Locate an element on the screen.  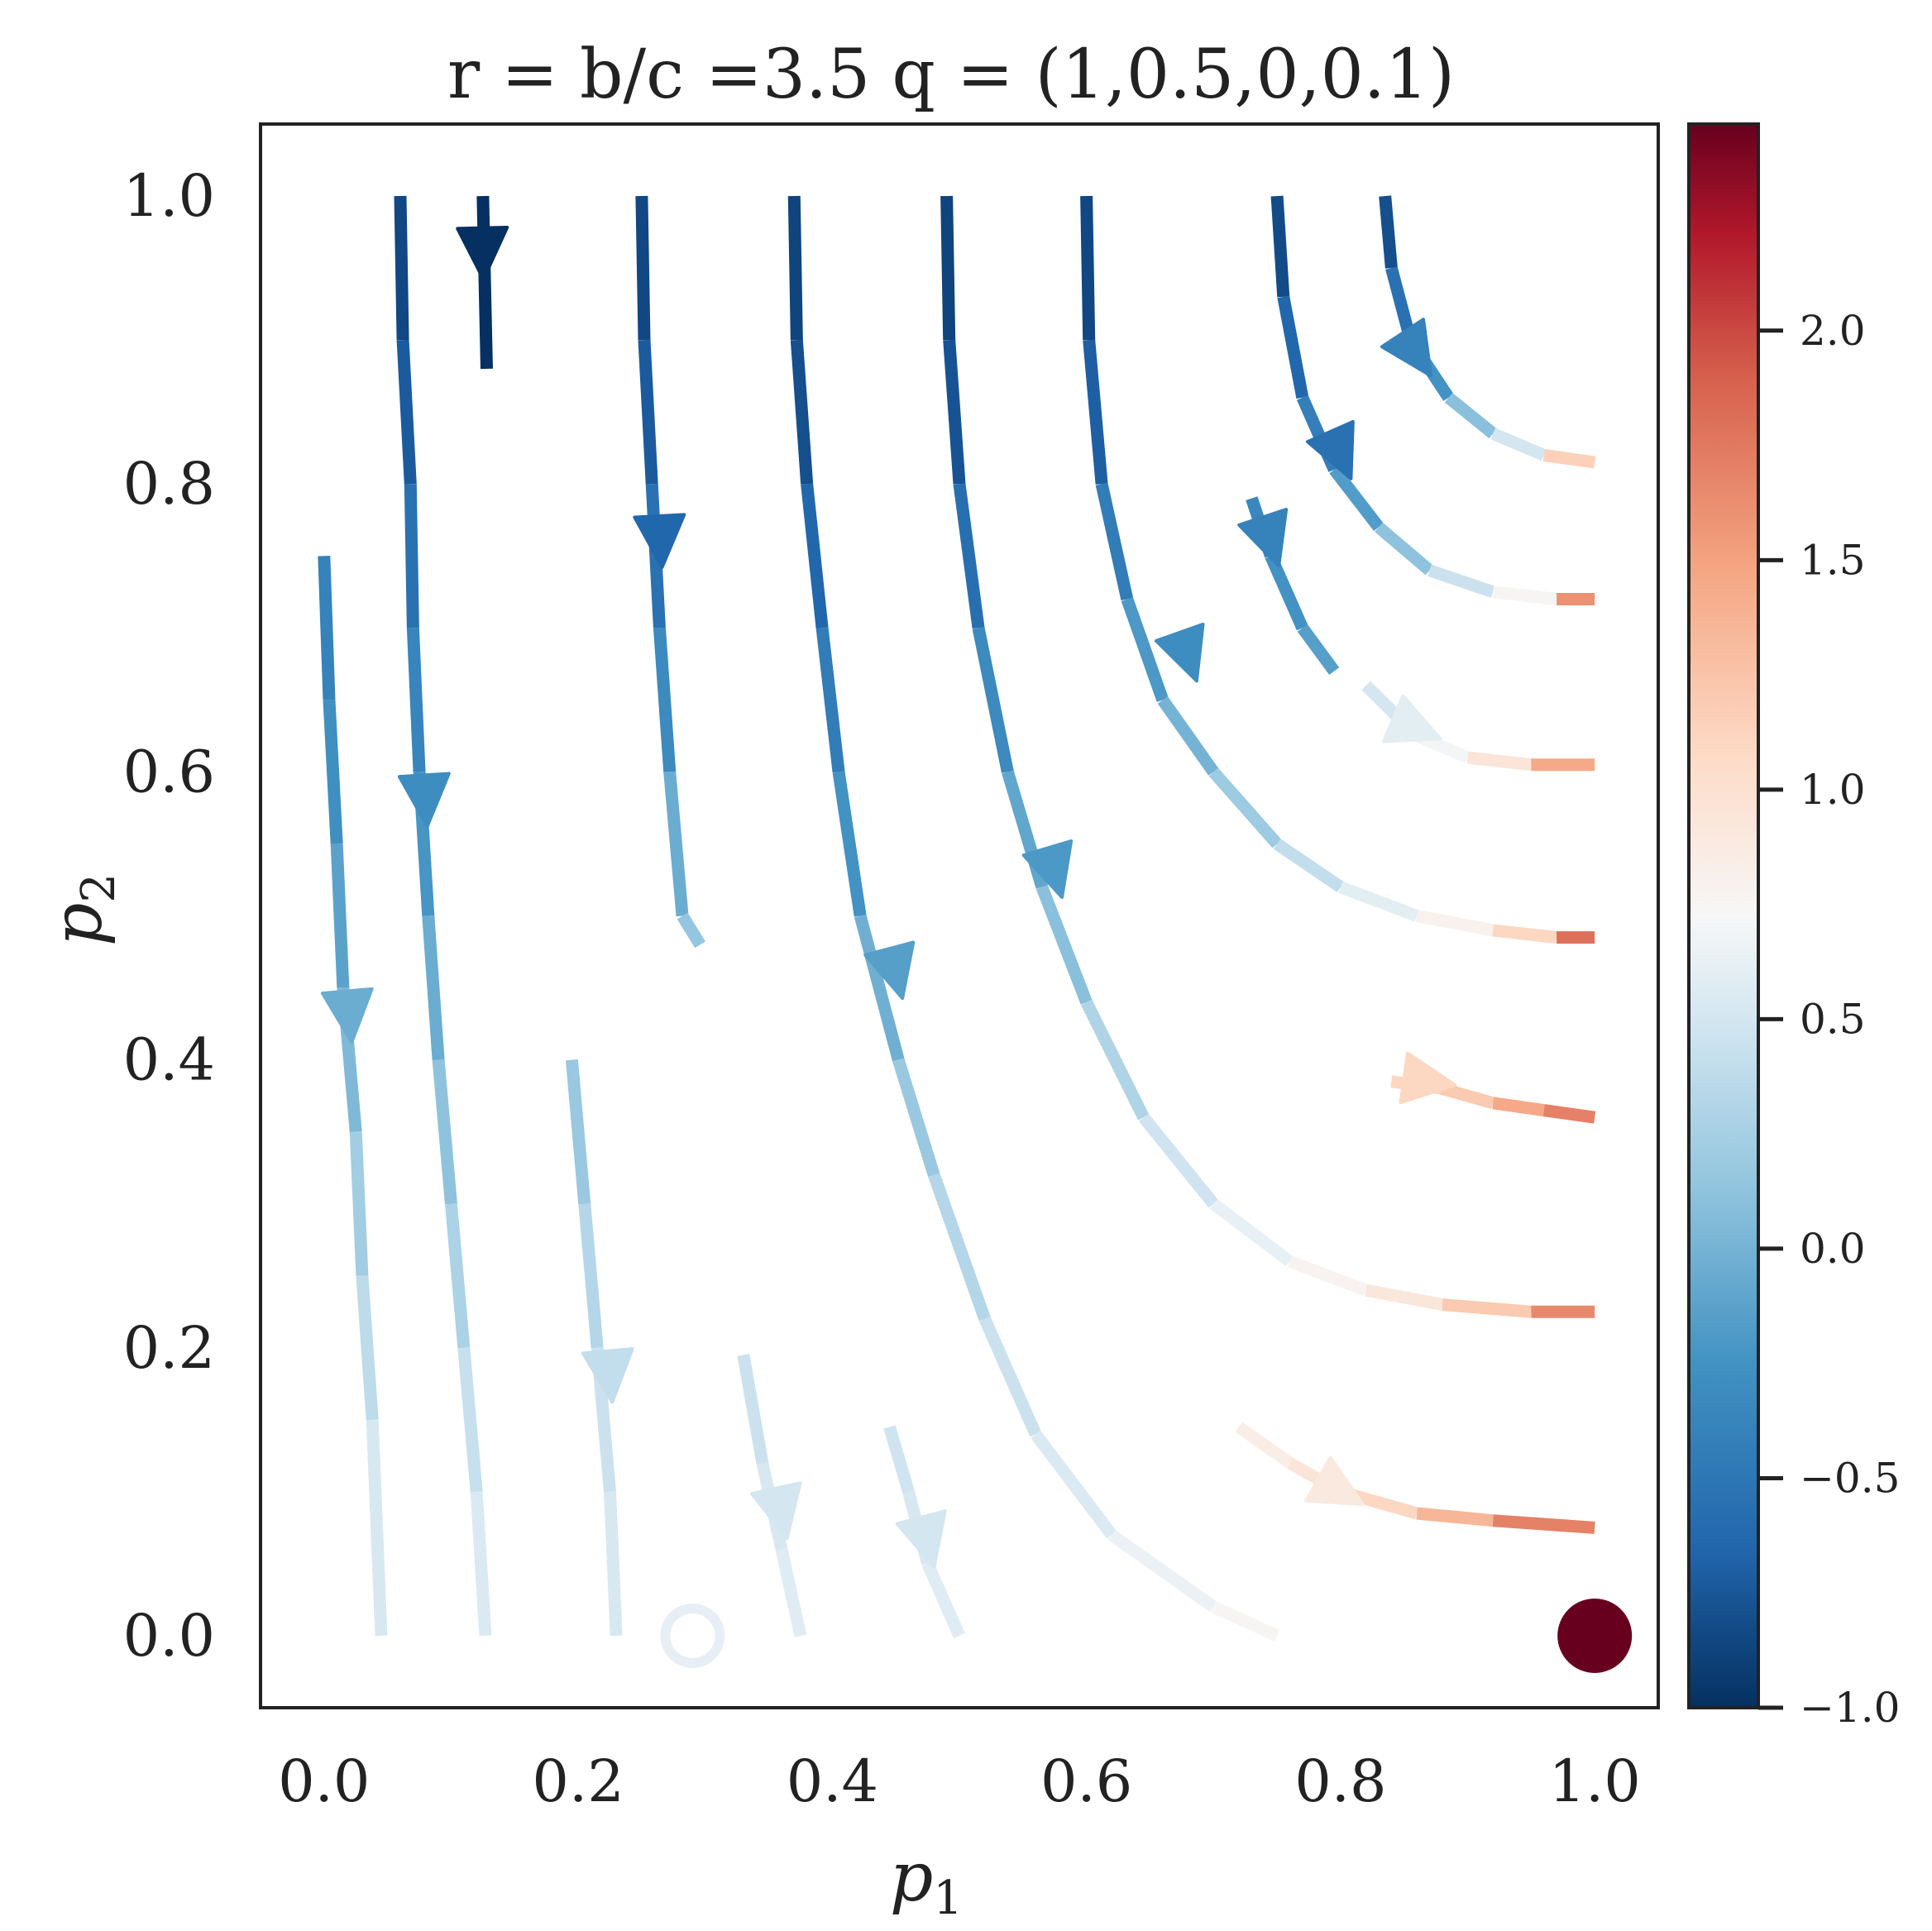
colorbar-tick-label: −0.5 is located at coordinates (1850, 1478).